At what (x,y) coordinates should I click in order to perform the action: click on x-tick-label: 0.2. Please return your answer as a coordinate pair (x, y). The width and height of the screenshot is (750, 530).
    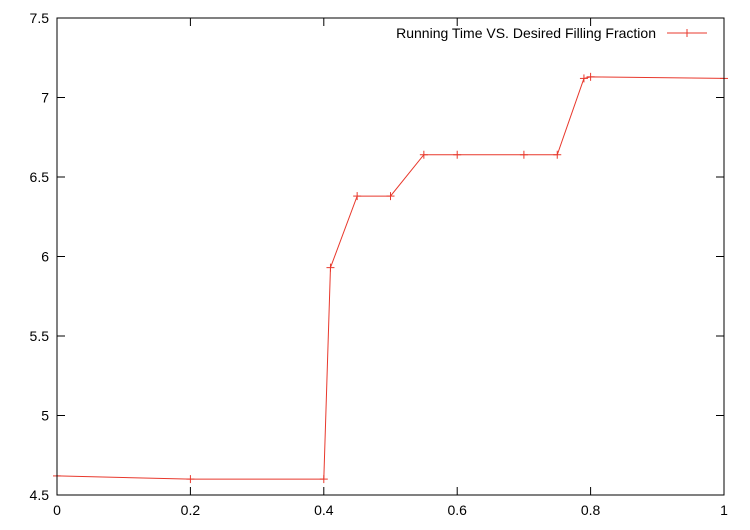
    Looking at the image, I should click on (191, 510).